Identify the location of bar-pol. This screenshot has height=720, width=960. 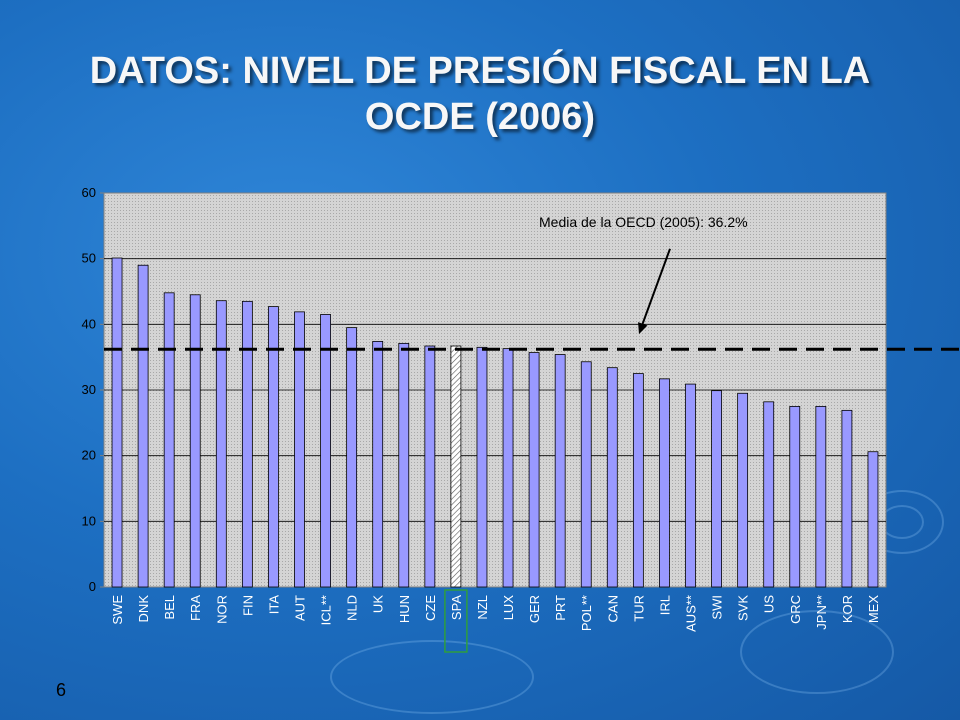
(586, 474).